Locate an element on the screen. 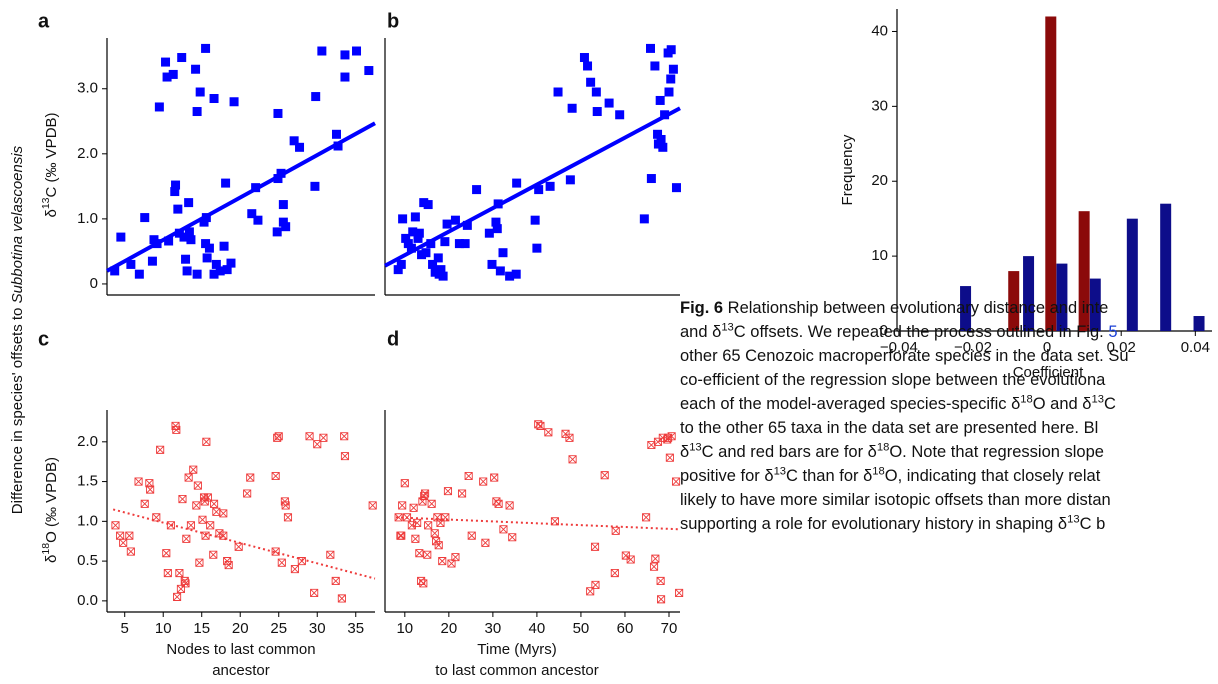 The width and height of the screenshot is (1218, 684). x-tick-label: 20 is located at coordinates (240, 628).